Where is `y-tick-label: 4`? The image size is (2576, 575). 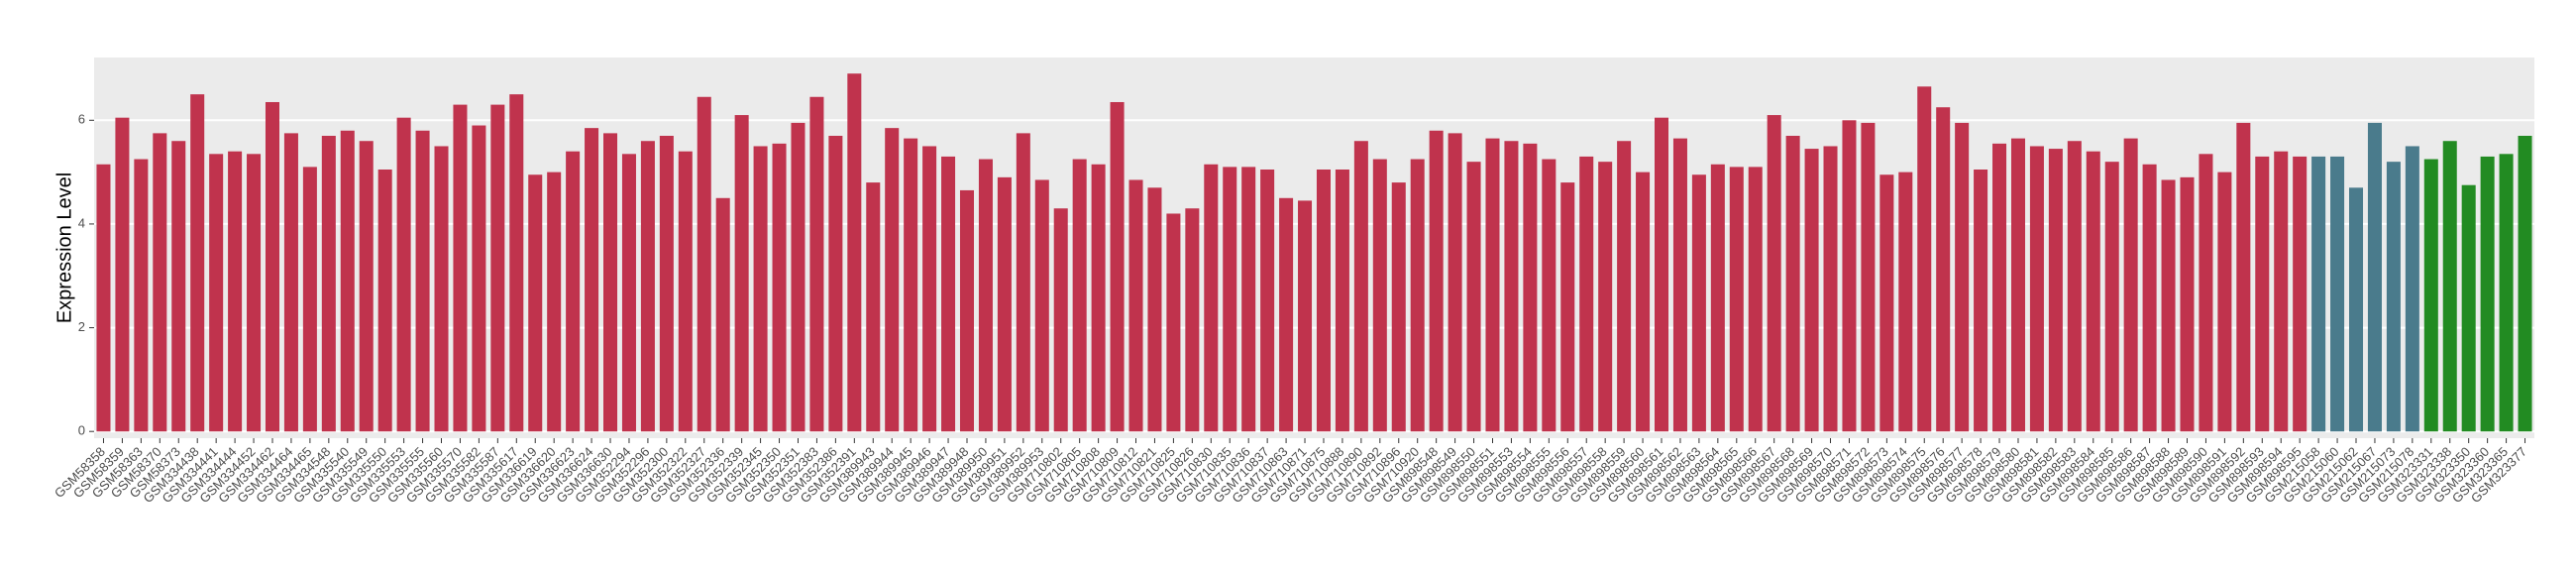
y-tick-label: 4 is located at coordinates (81, 222).